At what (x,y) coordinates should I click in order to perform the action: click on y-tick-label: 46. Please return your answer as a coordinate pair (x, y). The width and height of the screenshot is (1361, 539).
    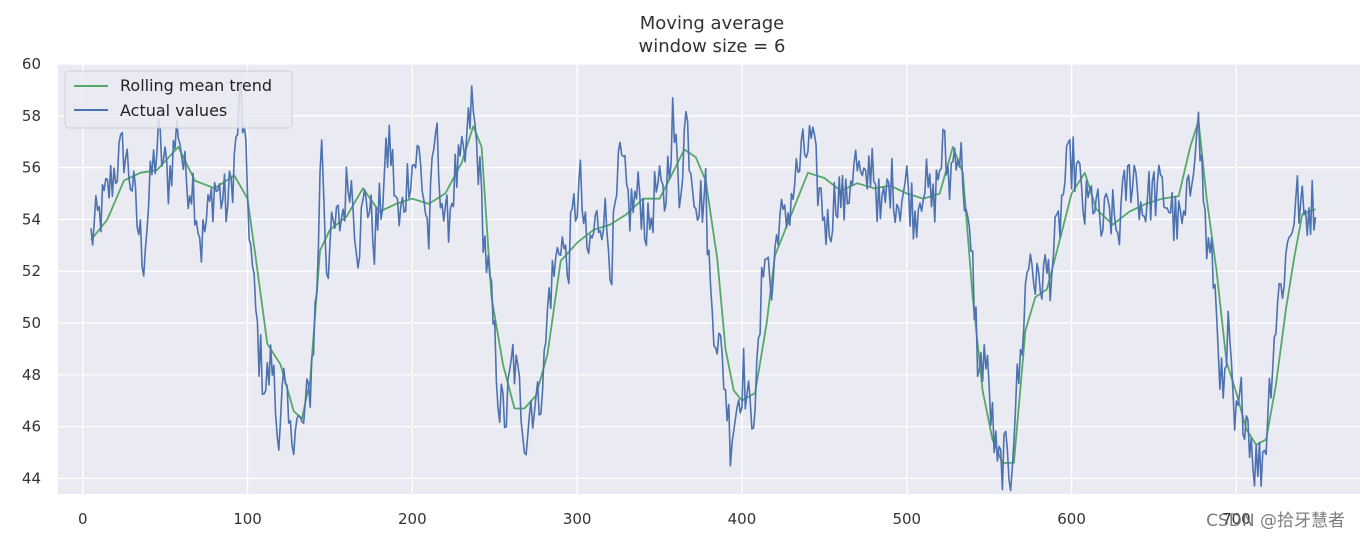
    Looking at the image, I should click on (31, 427).